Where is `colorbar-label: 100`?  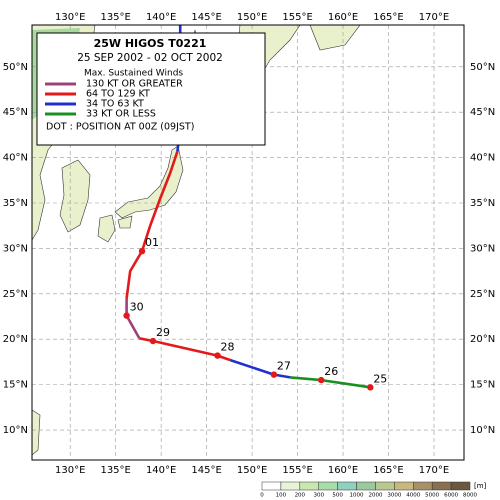 colorbar-label: 100 is located at coordinates (281, 496).